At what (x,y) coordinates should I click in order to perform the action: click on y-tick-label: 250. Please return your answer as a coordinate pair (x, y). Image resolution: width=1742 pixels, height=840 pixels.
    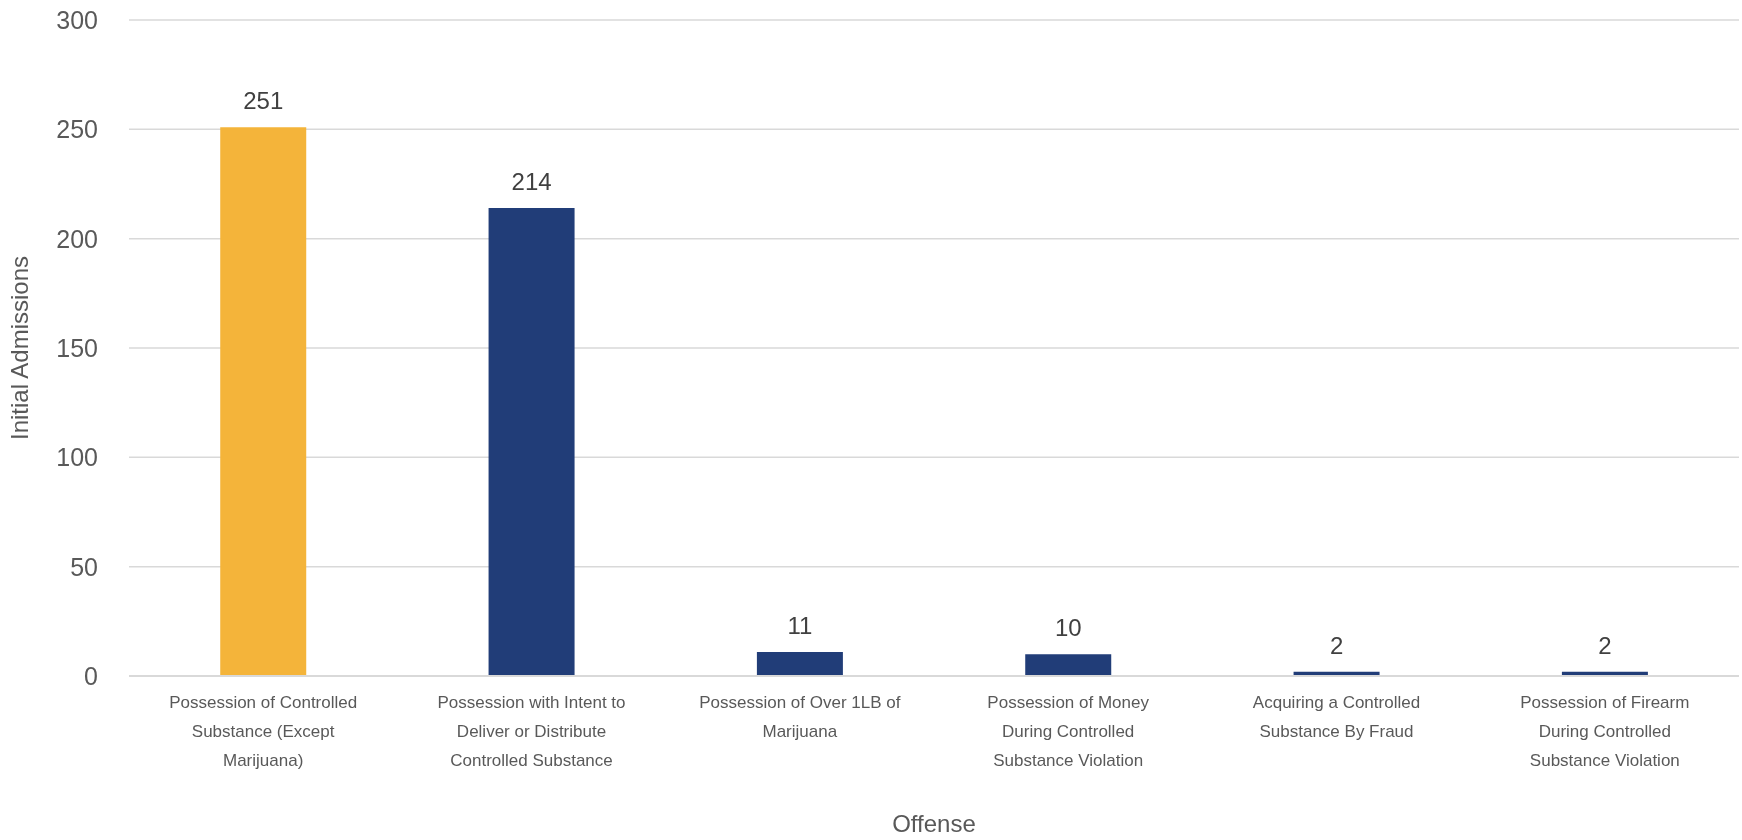
    Looking at the image, I should click on (77, 129).